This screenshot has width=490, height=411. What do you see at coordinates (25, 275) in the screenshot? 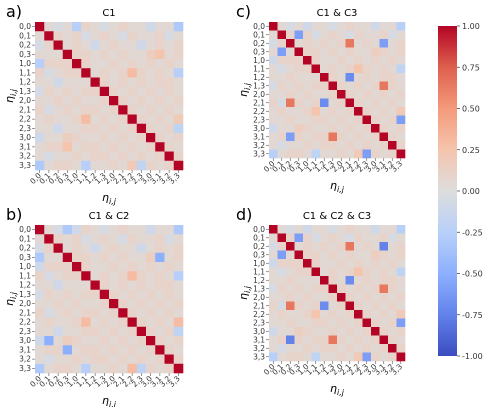
I see `y-tick-label: 1,1` at bounding box center [25, 275].